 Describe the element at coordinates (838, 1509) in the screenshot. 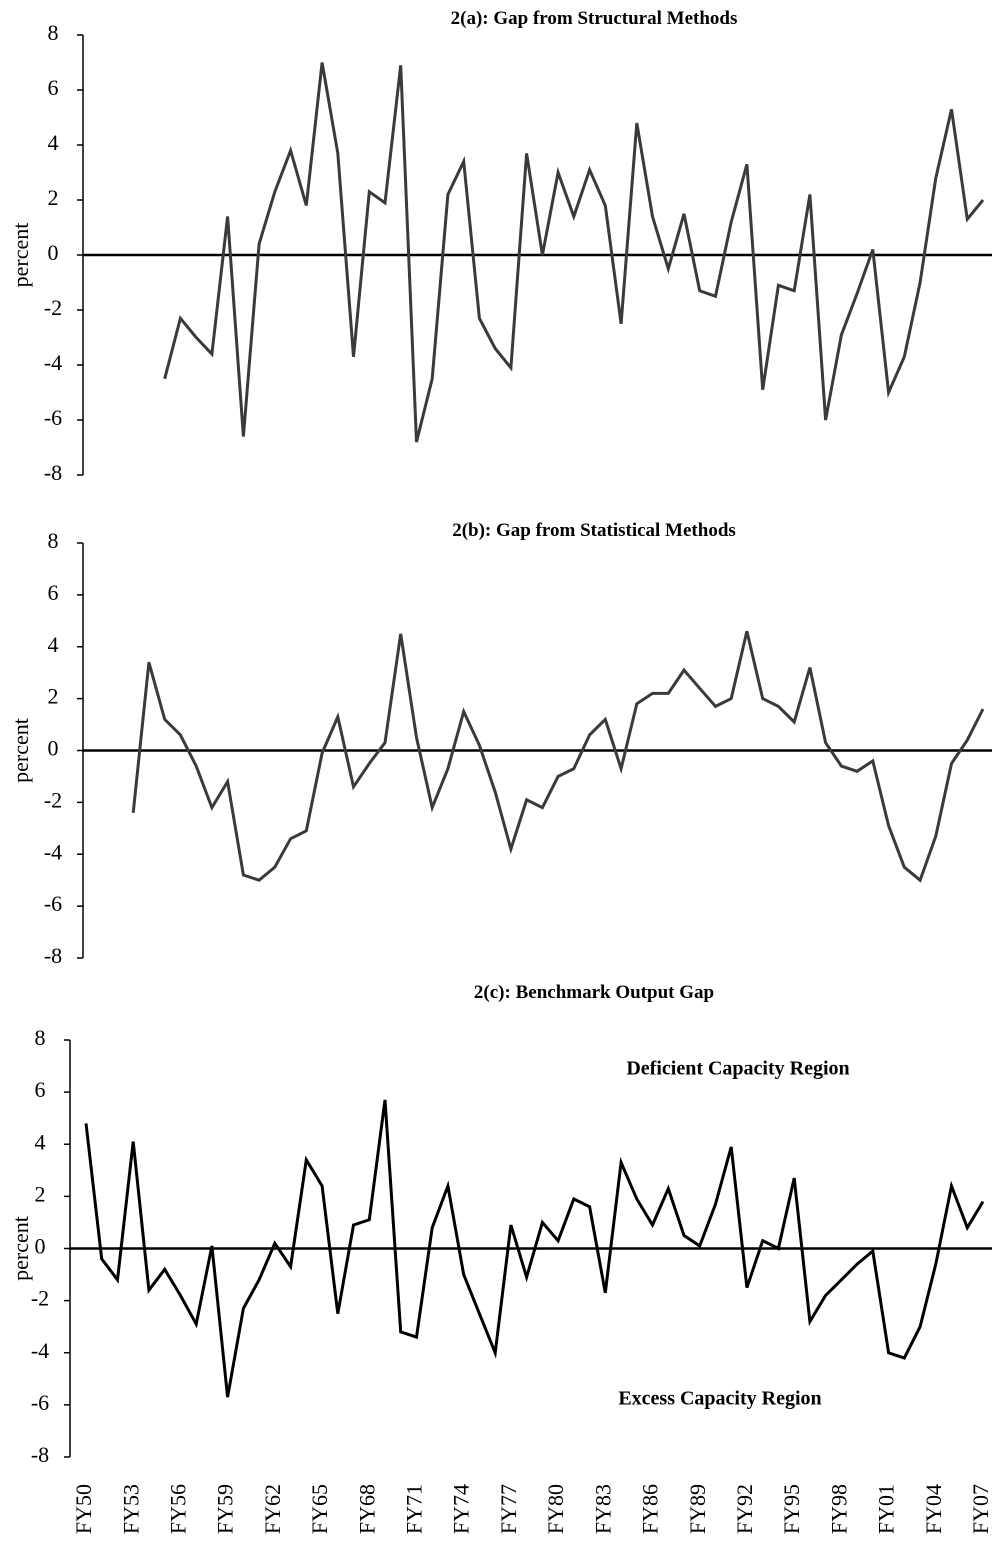

I see `x-tick-label: FY98` at that location.